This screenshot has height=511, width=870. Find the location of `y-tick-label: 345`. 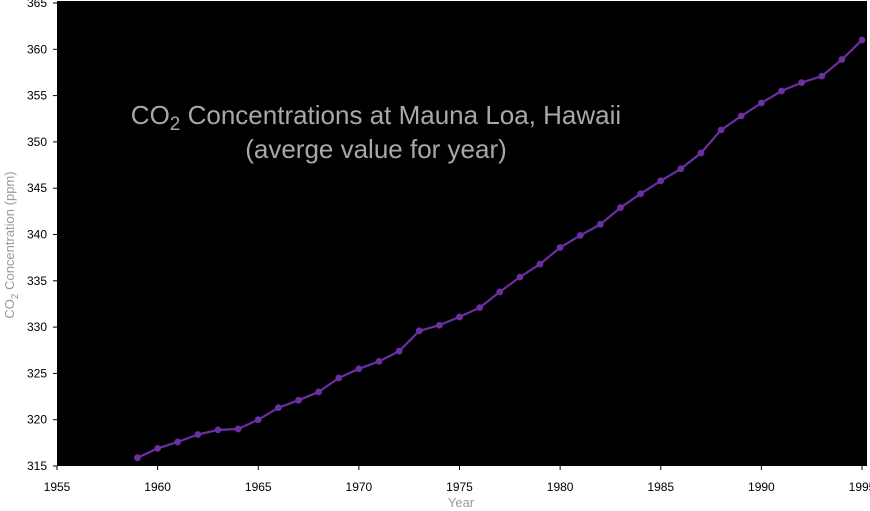

y-tick-label: 345 is located at coordinates (37, 188).